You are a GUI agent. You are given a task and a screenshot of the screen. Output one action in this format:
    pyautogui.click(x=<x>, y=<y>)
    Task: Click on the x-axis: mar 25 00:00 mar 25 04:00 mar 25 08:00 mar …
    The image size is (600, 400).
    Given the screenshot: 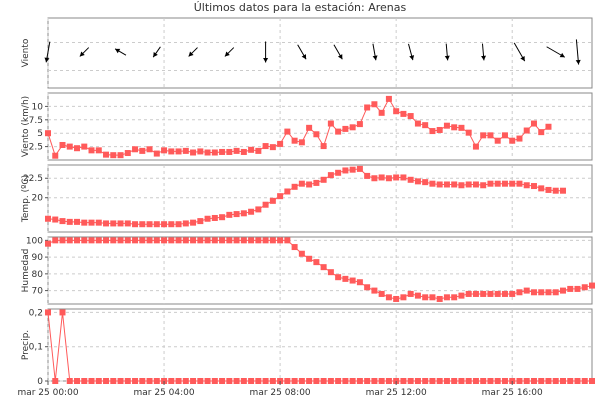 What is the action you would take?
    pyautogui.click(x=280, y=389)
    